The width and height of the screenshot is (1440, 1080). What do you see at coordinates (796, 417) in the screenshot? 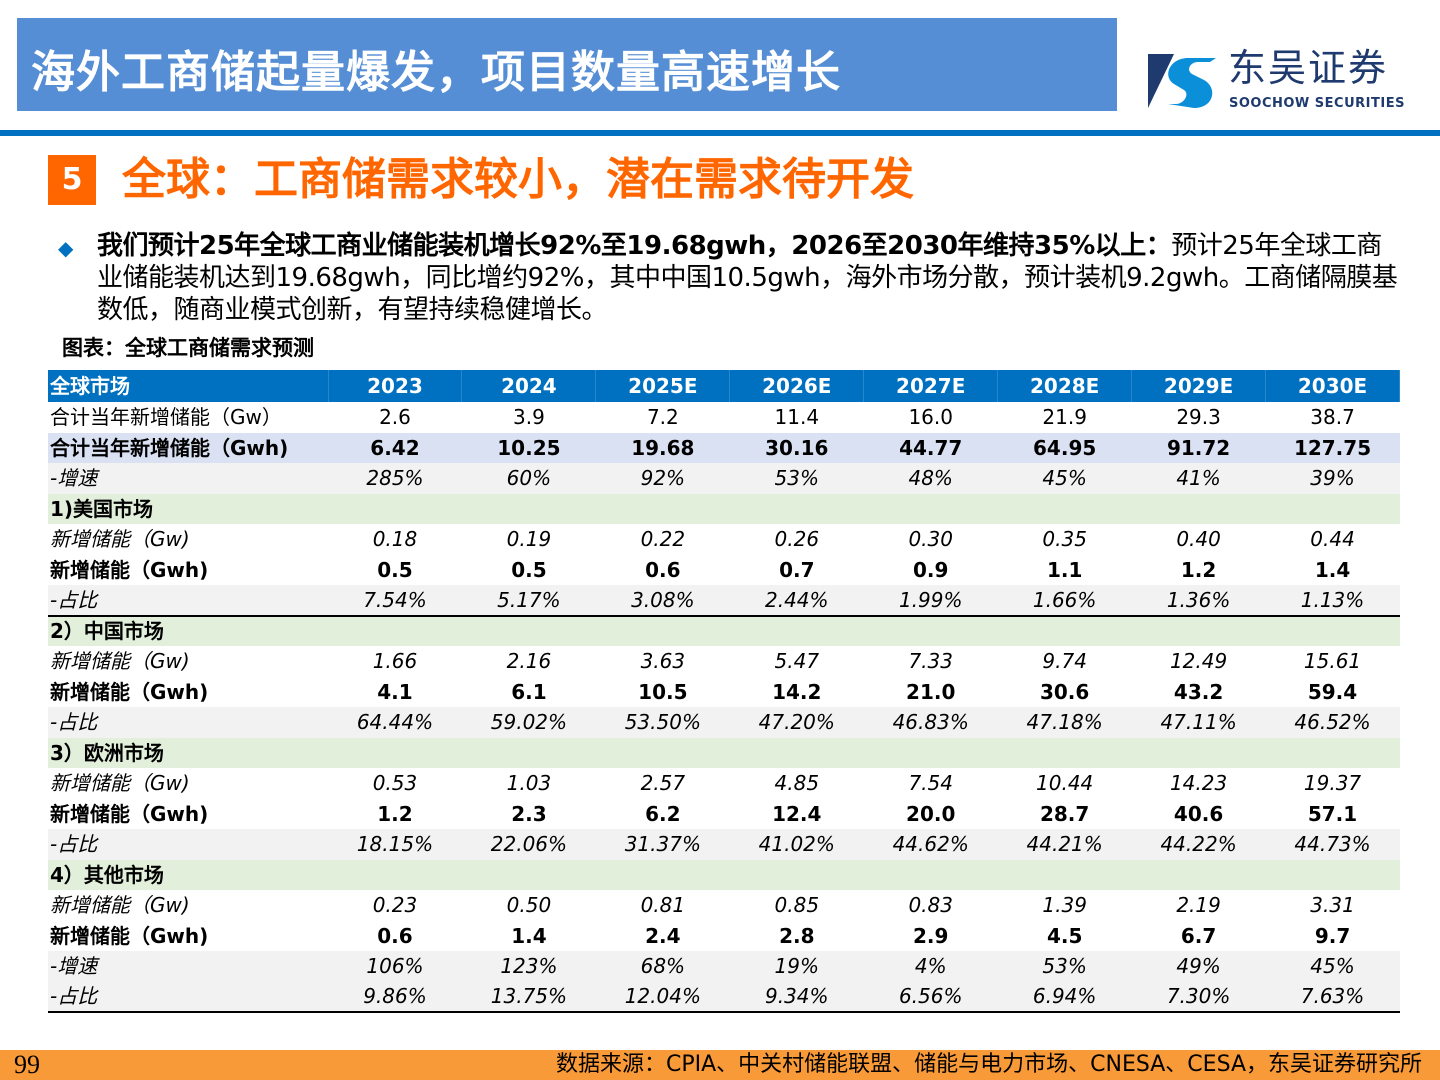
I see `table-cell: 11.4` at bounding box center [796, 417].